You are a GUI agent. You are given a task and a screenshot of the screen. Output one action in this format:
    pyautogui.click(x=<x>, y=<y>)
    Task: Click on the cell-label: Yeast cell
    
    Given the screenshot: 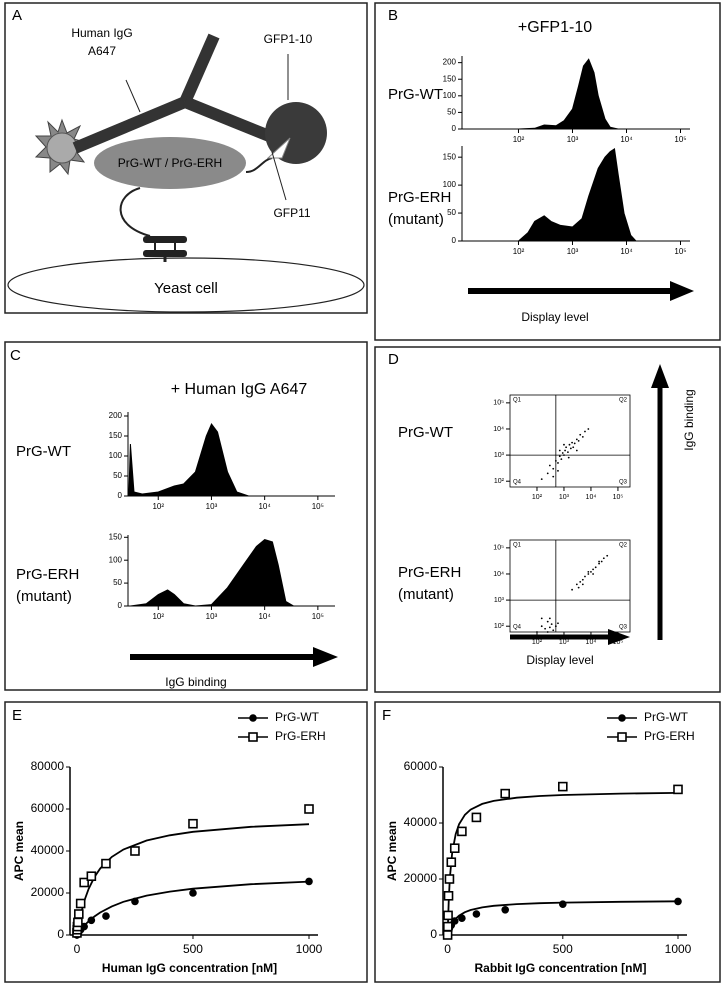 What is the action you would take?
    pyautogui.click(x=186, y=288)
    